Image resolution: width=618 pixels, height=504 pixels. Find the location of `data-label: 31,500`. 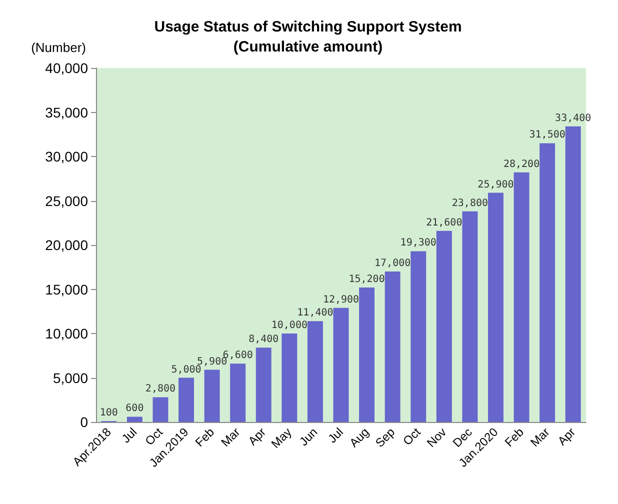

data-label: 31,500 is located at coordinates (547, 135).